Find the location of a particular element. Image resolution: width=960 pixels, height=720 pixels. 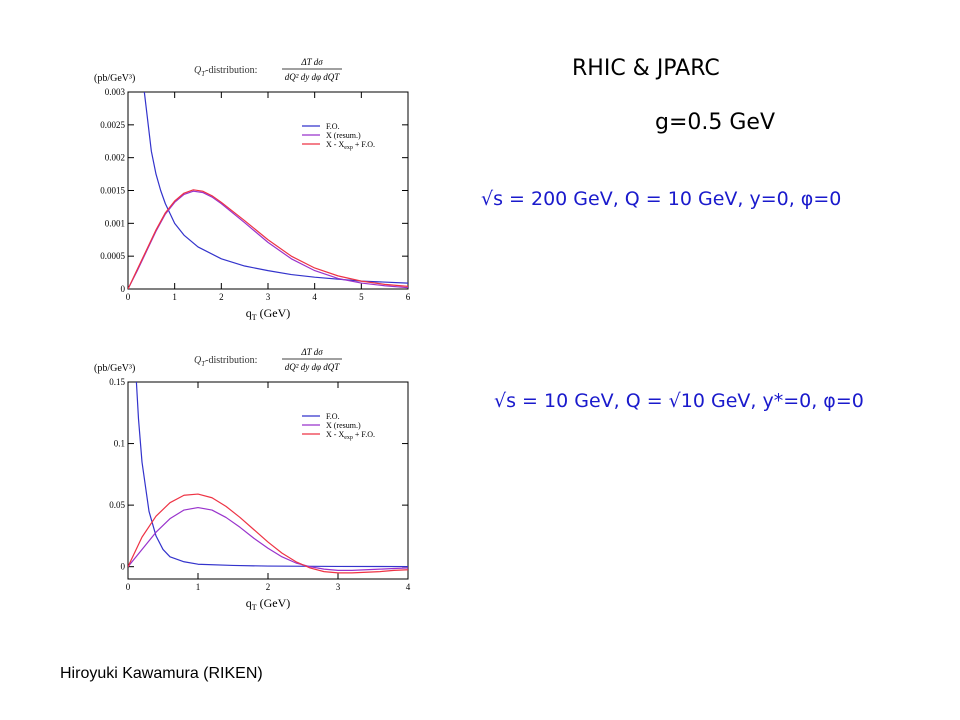

chart2-title: QT-distribution: is located at coordinates (225, 361).